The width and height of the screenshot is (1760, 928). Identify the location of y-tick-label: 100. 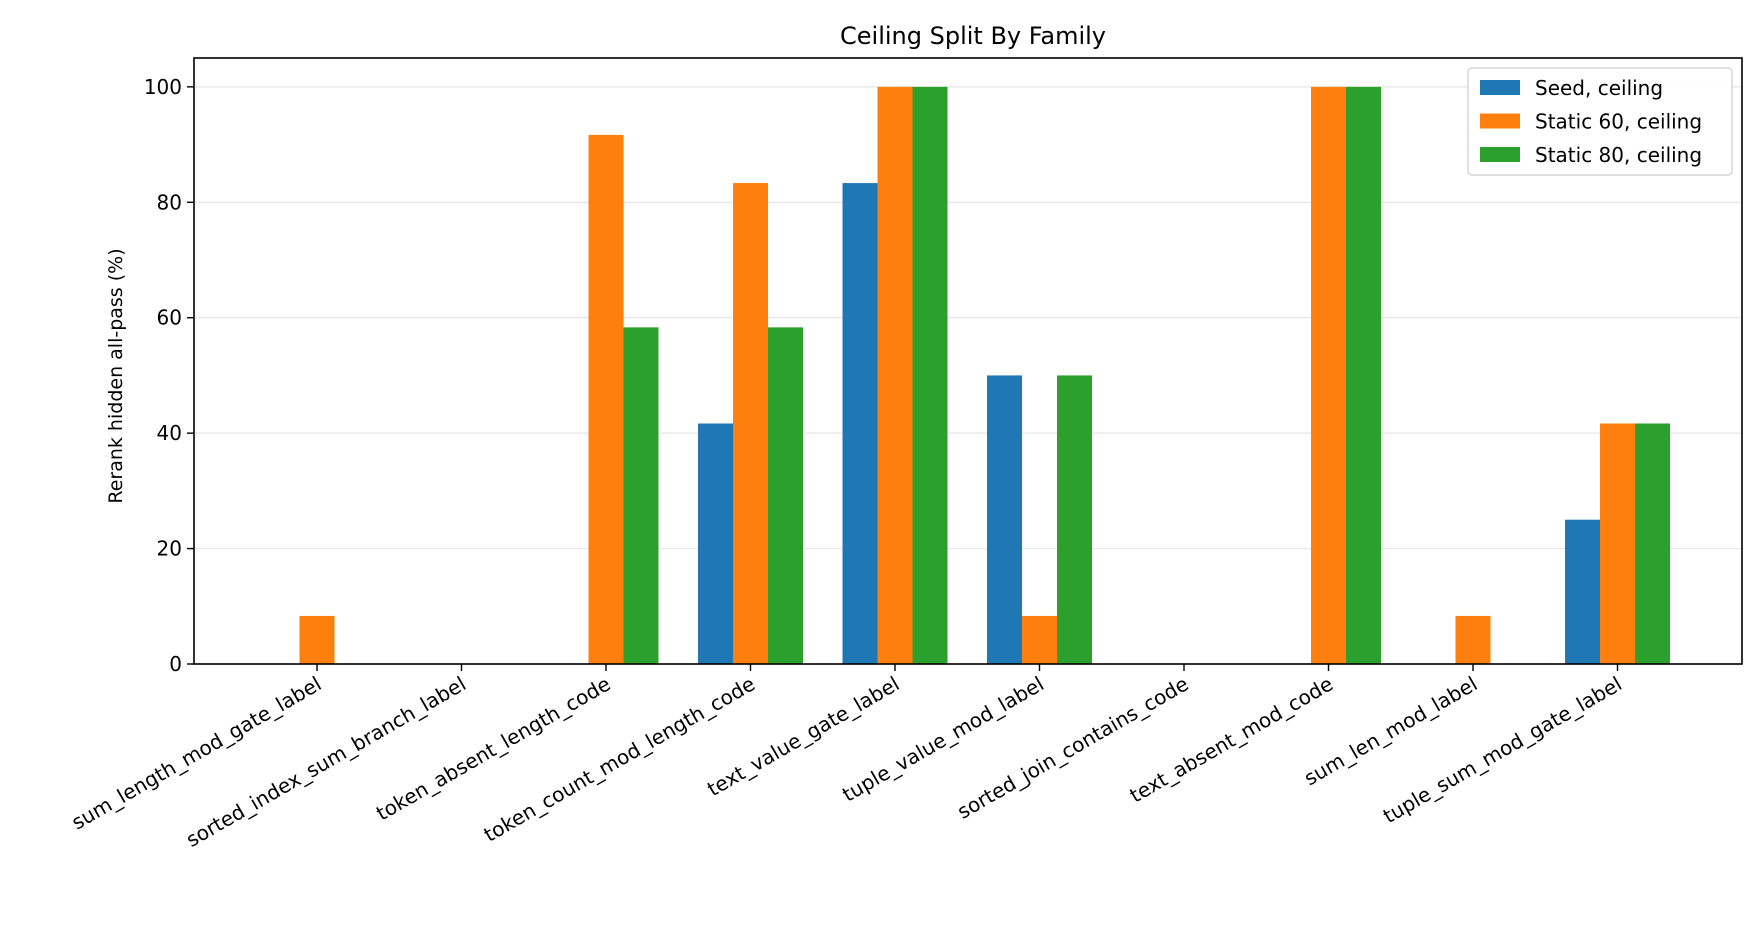
(163, 87).